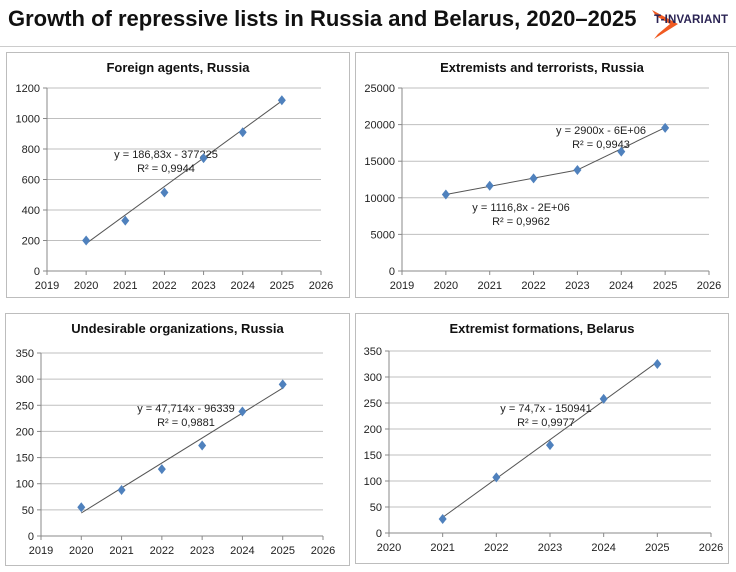 This screenshot has height=572, width=736. What do you see at coordinates (379, 162) in the screenshot?
I see `y-tick-label: 15000` at bounding box center [379, 162].